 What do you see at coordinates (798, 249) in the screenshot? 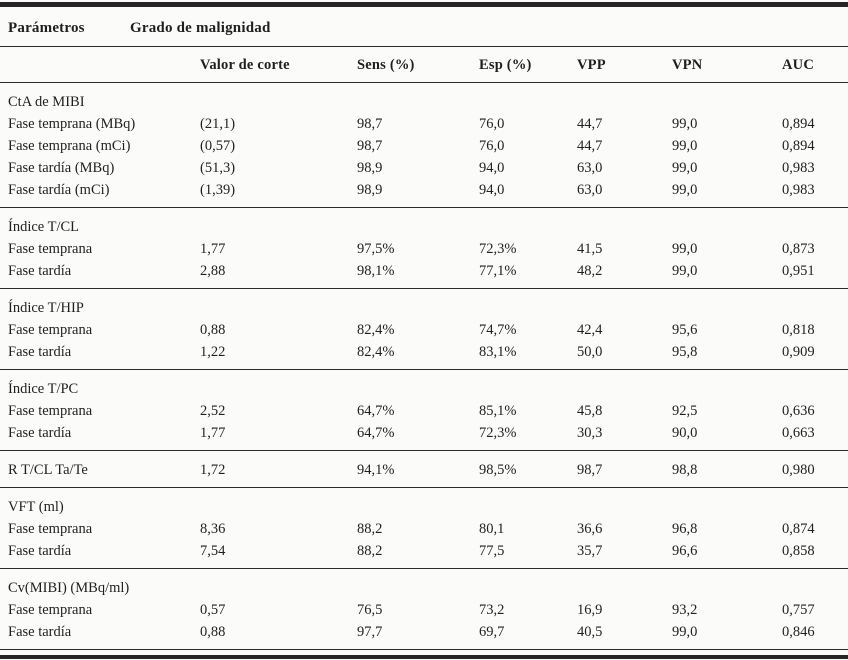
I see `cell-value: 0,873` at bounding box center [798, 249].